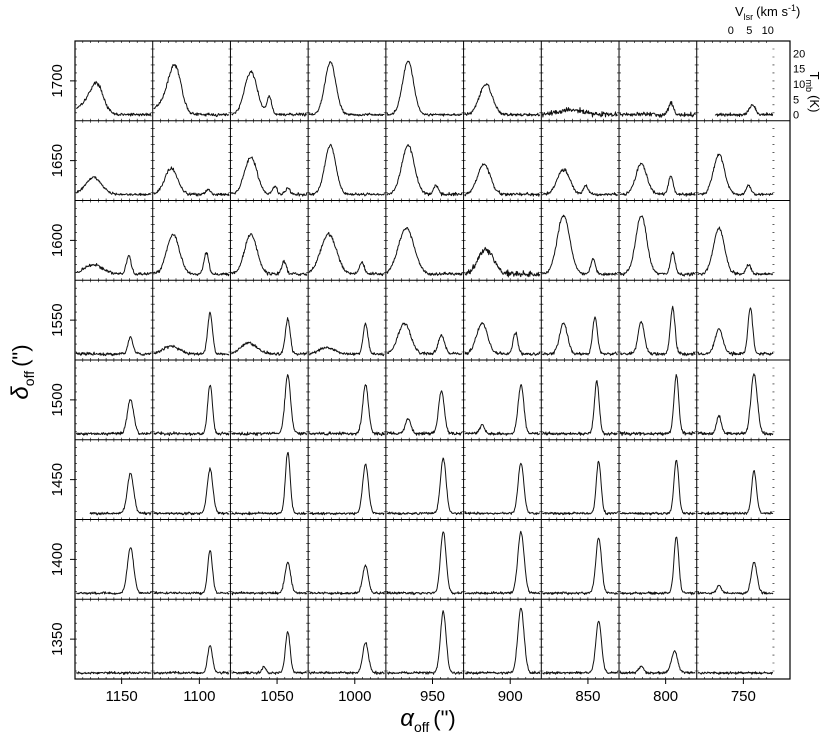  I want to click on velocity-tick-label: 0, so click(731, 31).